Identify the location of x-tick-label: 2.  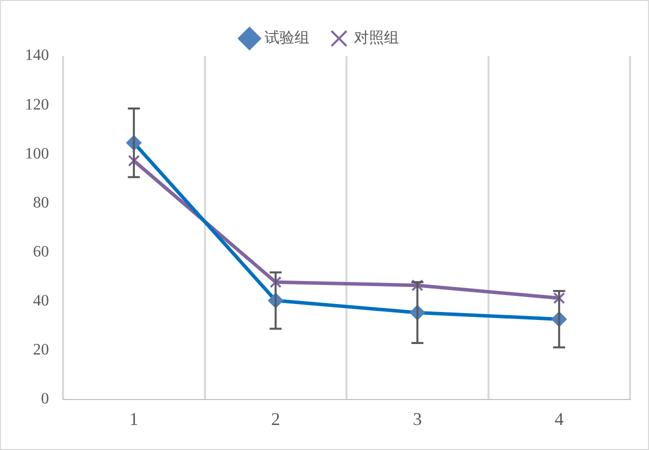
(275, 418).